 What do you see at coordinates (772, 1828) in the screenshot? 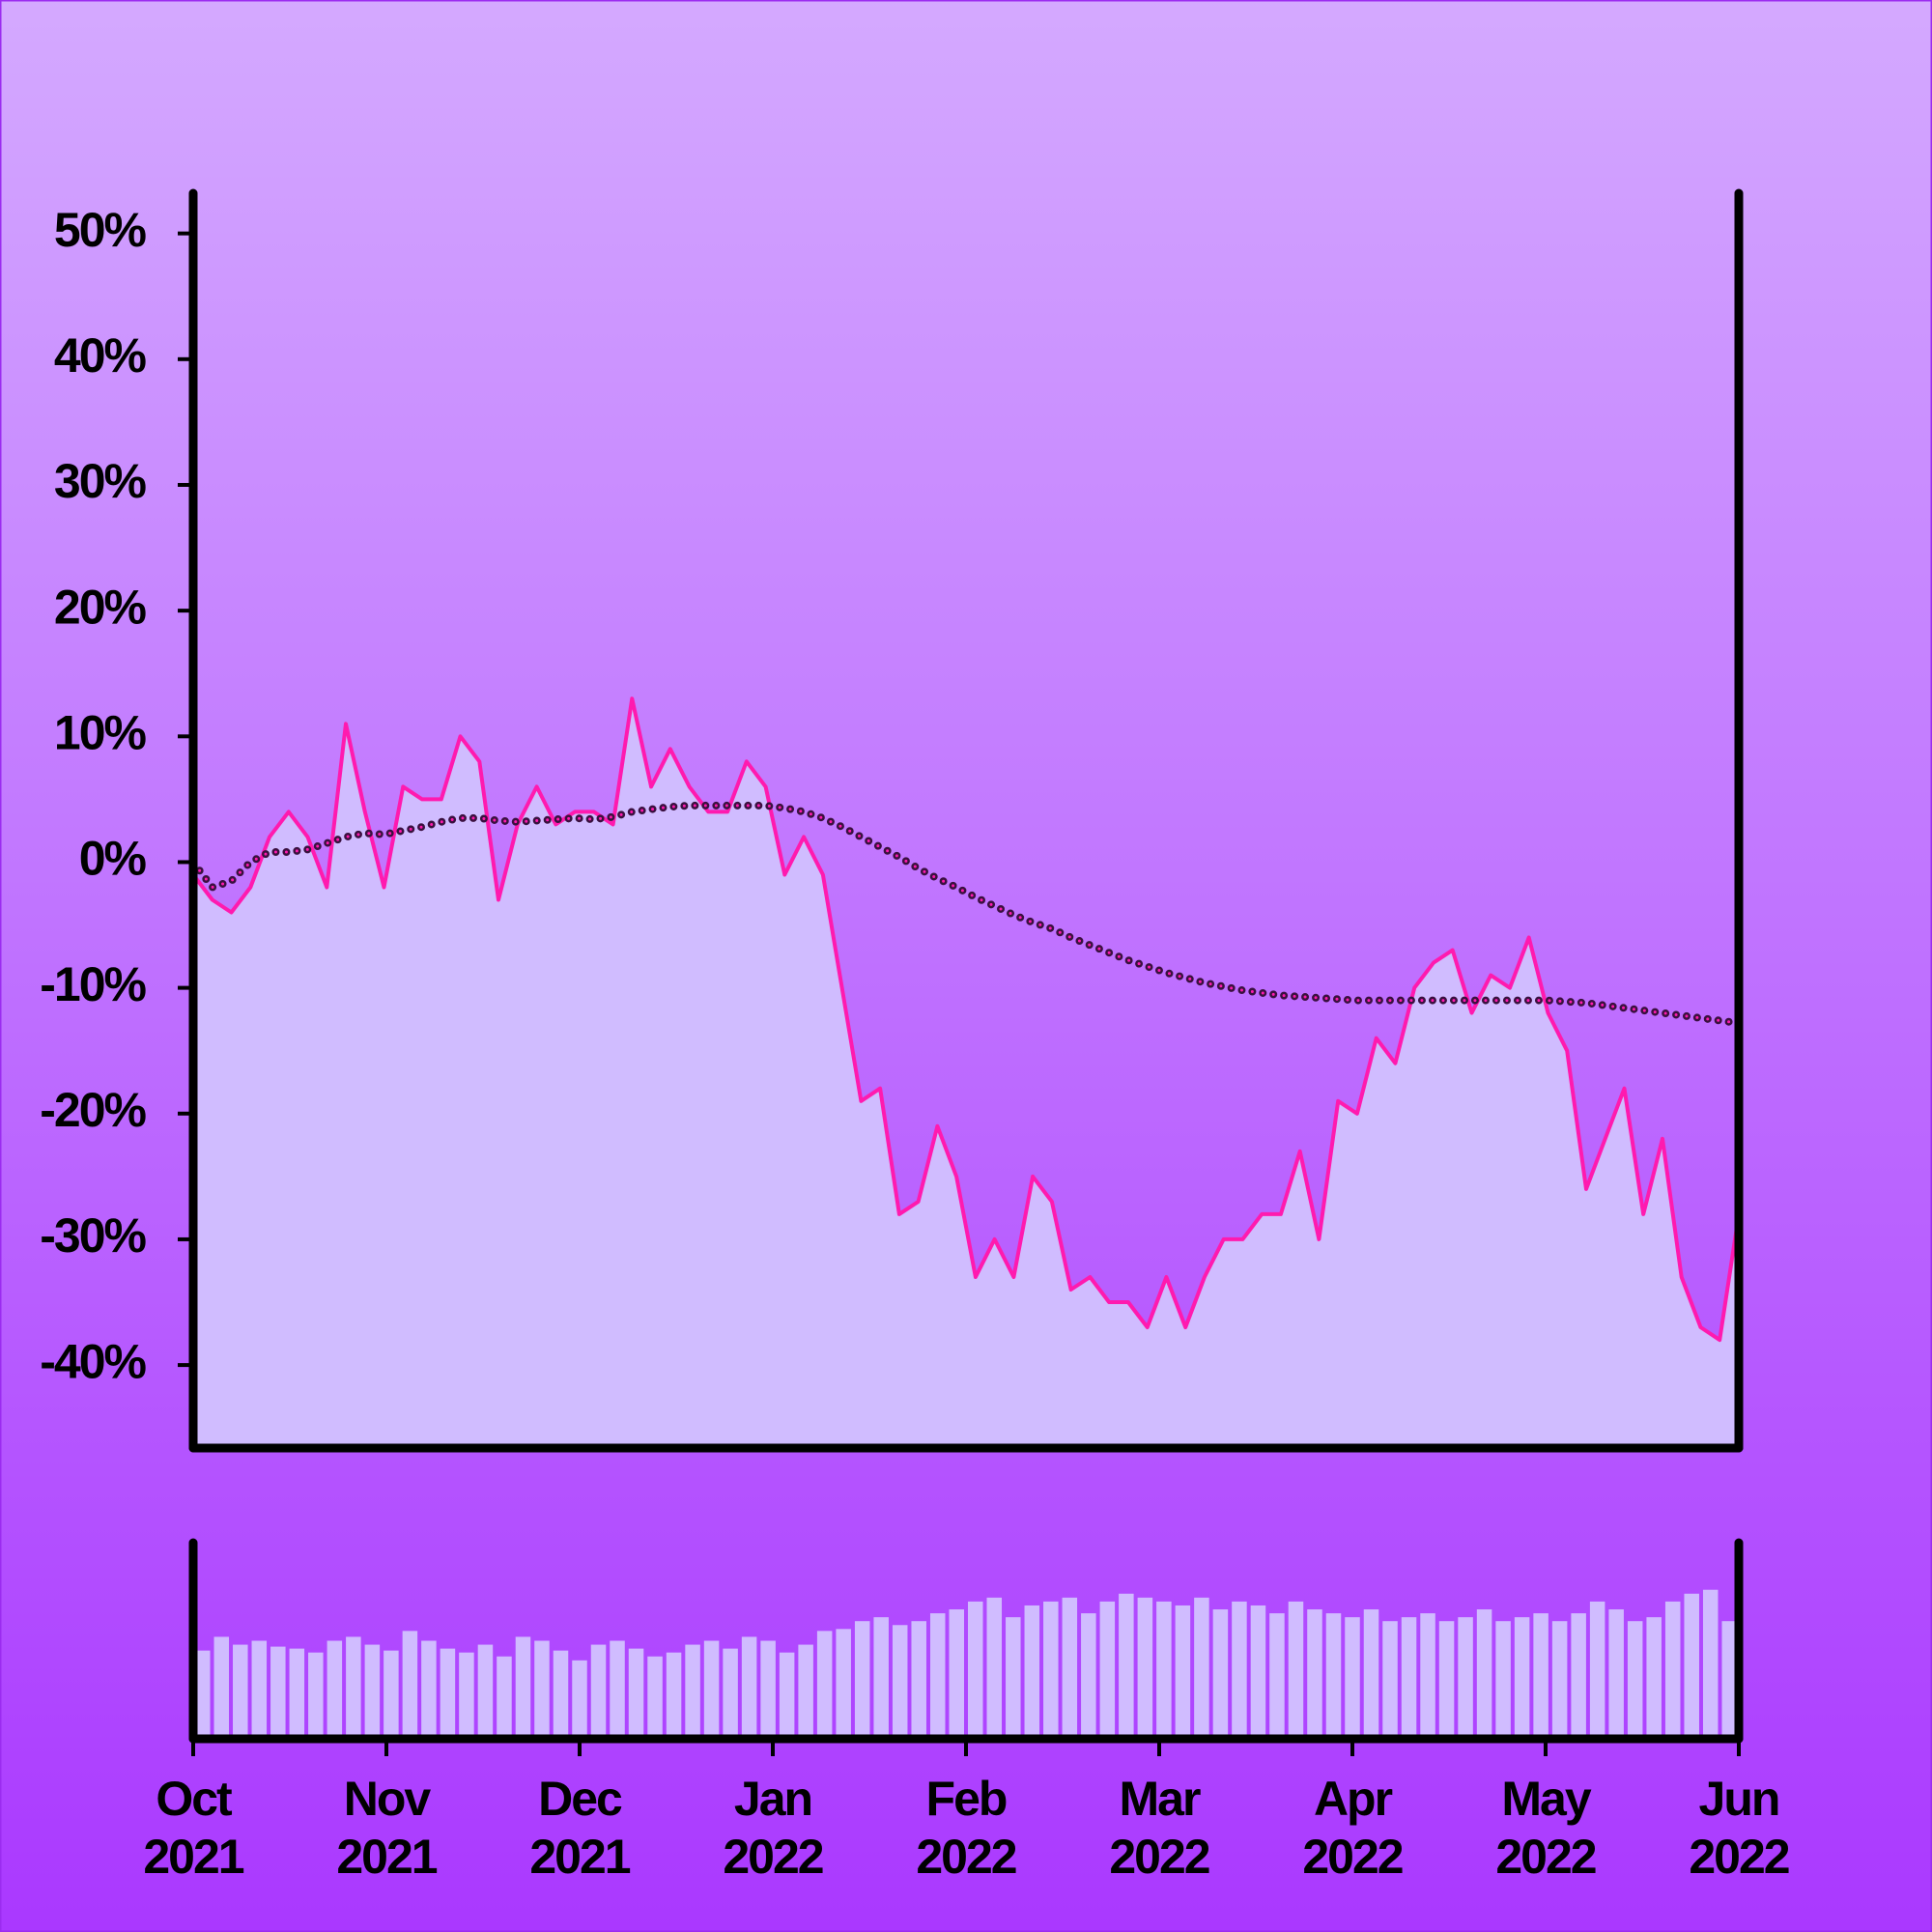
I see `x-tick-label: Jan 2022` at bounding box center [772, 1828].